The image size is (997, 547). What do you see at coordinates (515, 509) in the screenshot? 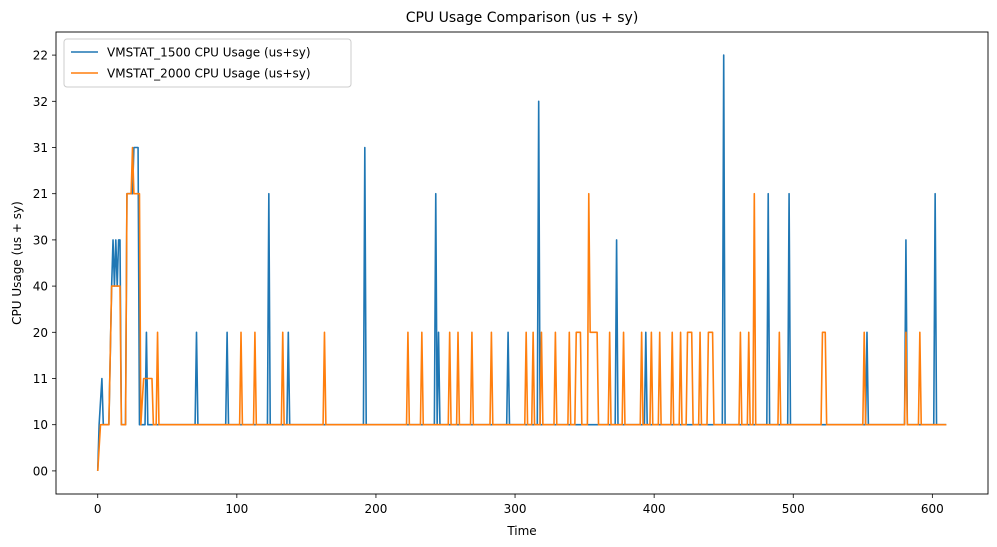
I see `x-tick-label: 300` at bounding box center [515, 509].